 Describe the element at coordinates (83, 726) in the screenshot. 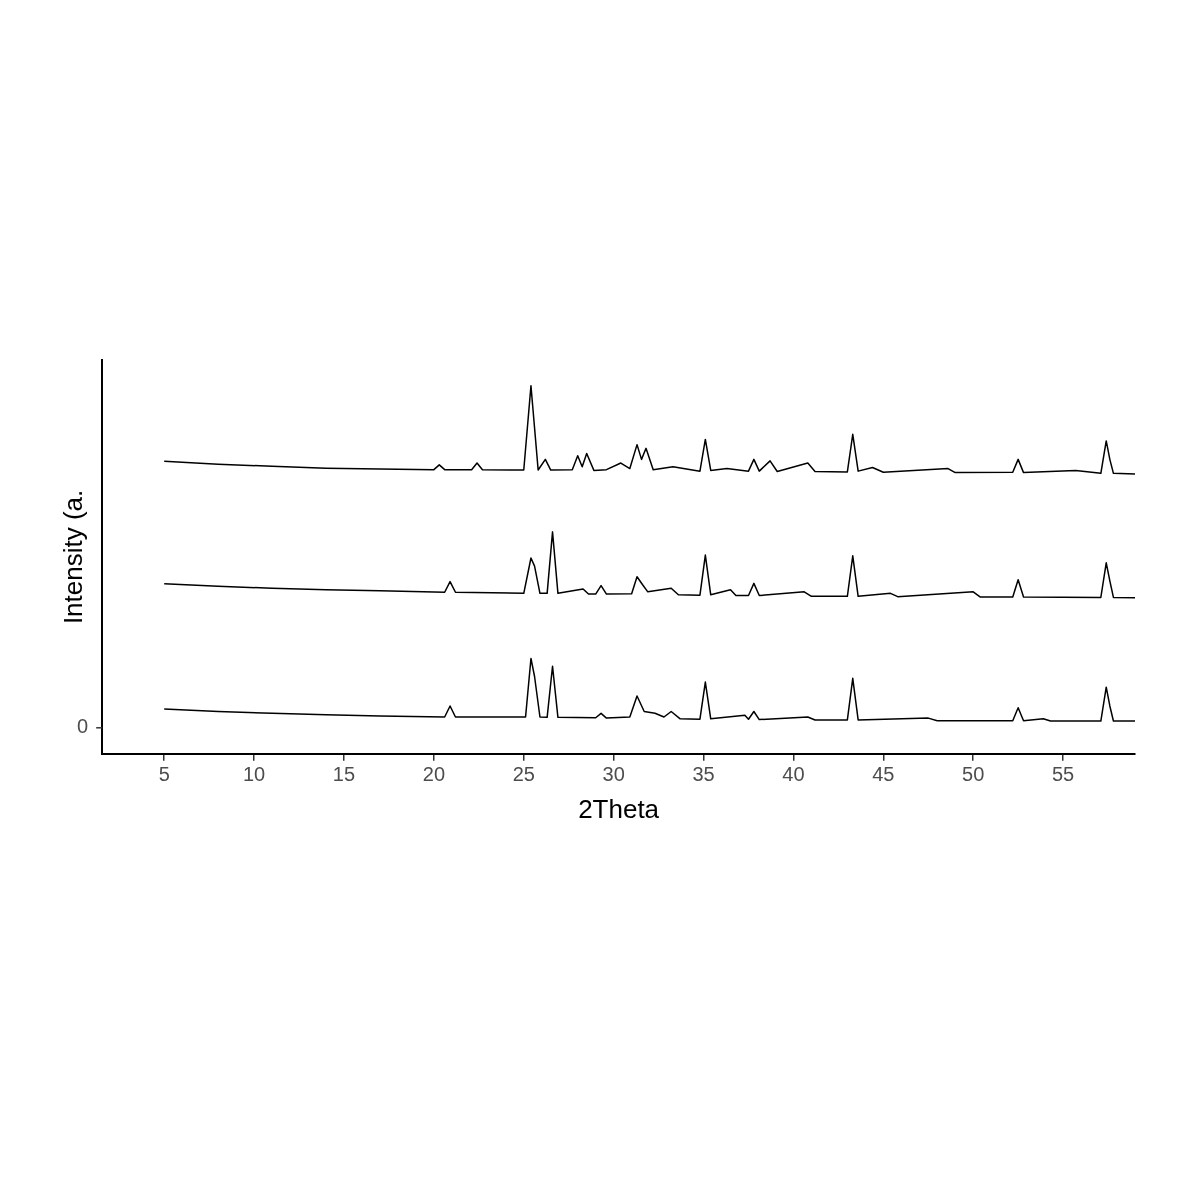

I see `text: 0` at that location.